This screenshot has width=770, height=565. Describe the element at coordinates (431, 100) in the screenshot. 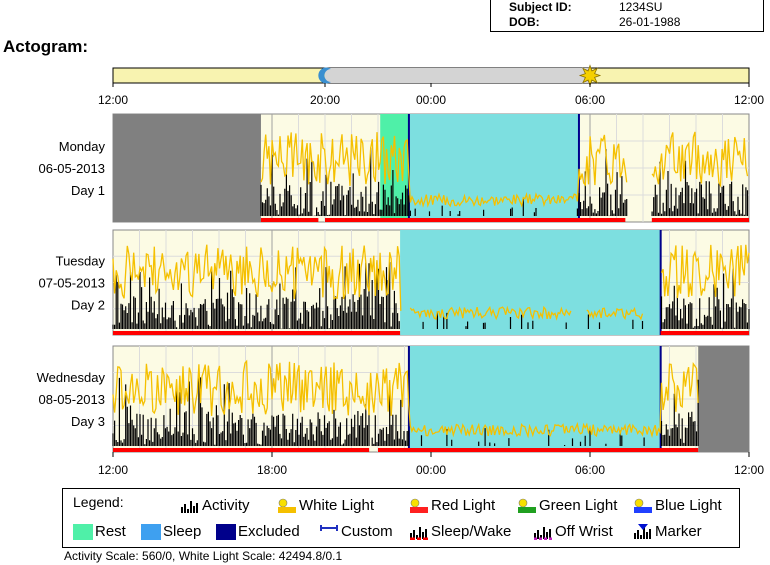

I see `top-tick-label: 00:00` at that location.